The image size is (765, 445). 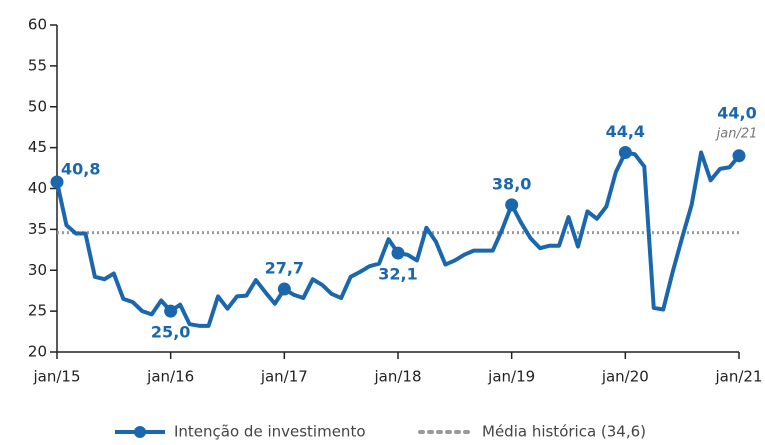 I want to click on value-label: 25,0, so click(x=170, y=332).